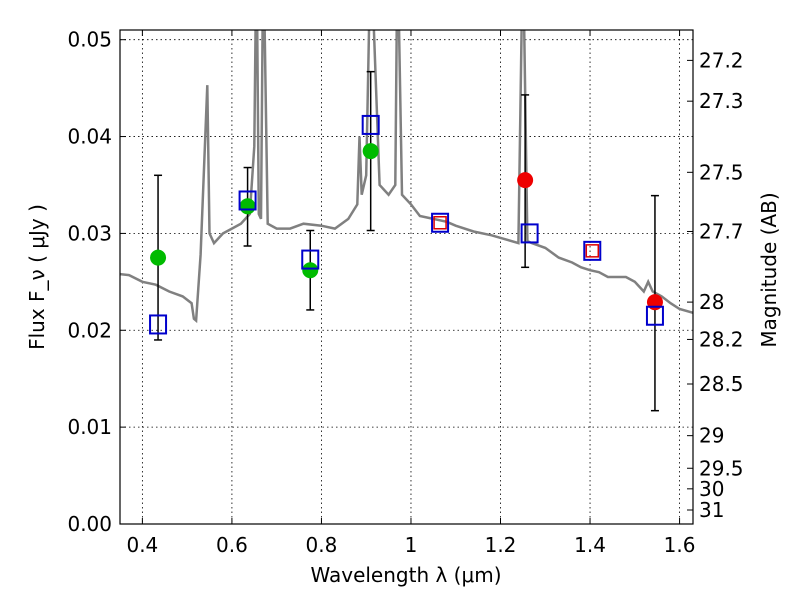  What do you see at coordinates (711, 302) in the screenshot?
I see `mag-tick-label: 28` at bounding box center [711, 302].